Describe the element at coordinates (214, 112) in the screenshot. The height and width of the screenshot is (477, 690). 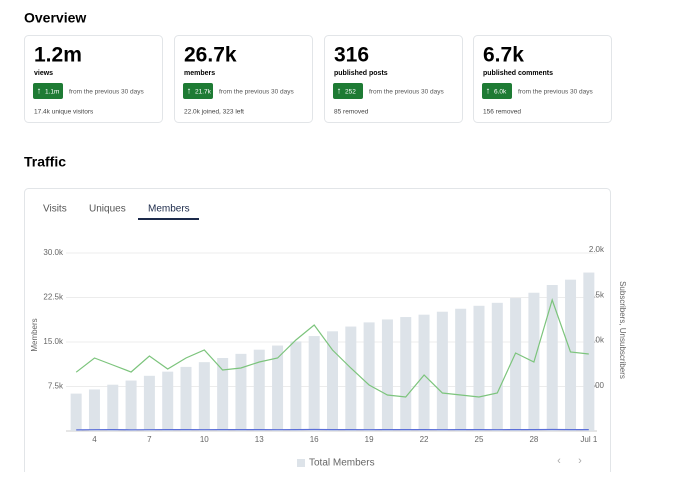
I see `stat-footer: 22.0k joined, 323 left` at that location.